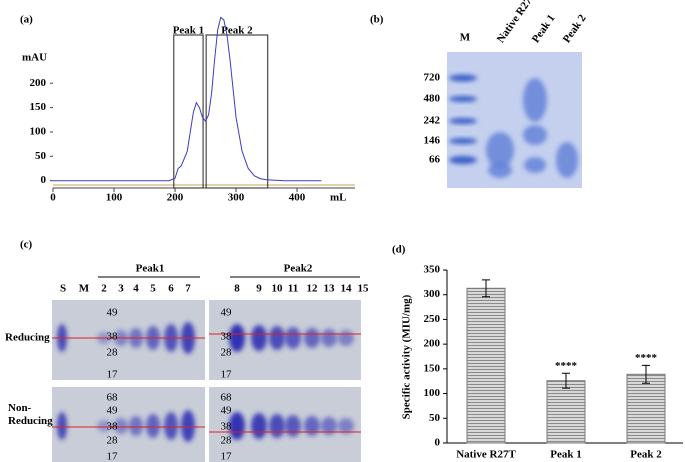 This screenshot has height=462, width=685. I want to click on lane-label: 11, so click(293, 289).